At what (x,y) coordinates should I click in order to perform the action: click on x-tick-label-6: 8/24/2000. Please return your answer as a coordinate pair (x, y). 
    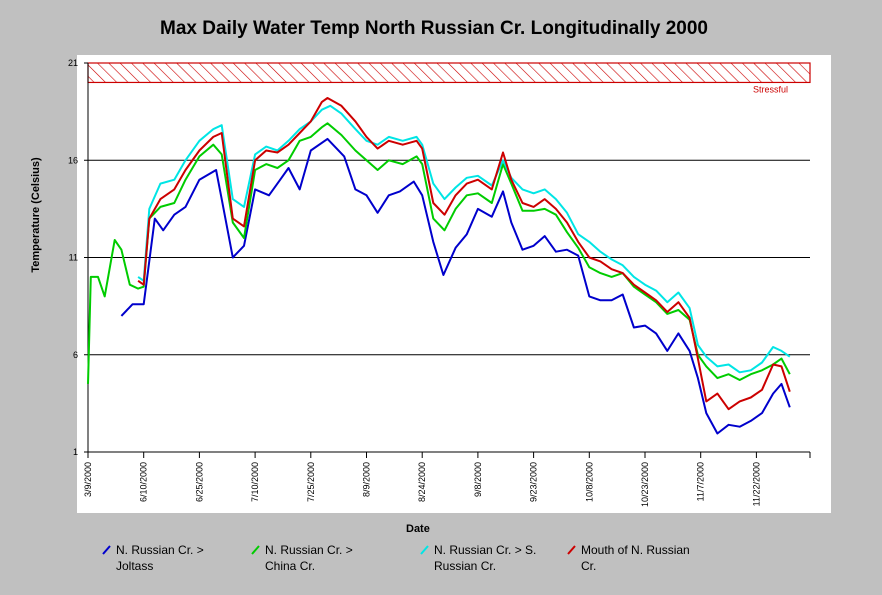
    Looking at the image, I should click on (422, 482).